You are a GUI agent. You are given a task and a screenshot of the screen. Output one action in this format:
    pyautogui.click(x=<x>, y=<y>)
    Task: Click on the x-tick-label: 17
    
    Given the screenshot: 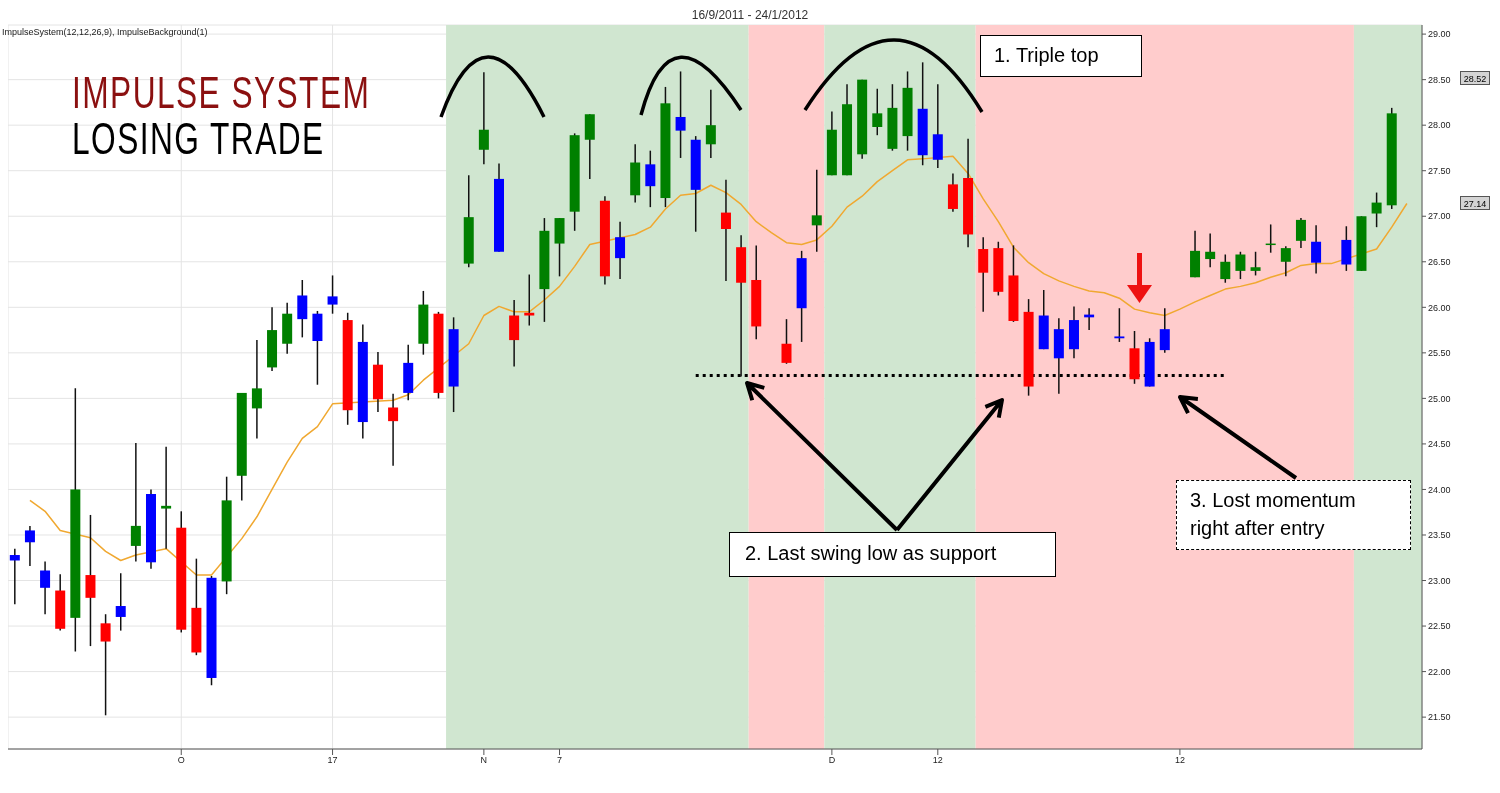 What is the action you would take?
    pyautogui.click(x=332, y=760)
    